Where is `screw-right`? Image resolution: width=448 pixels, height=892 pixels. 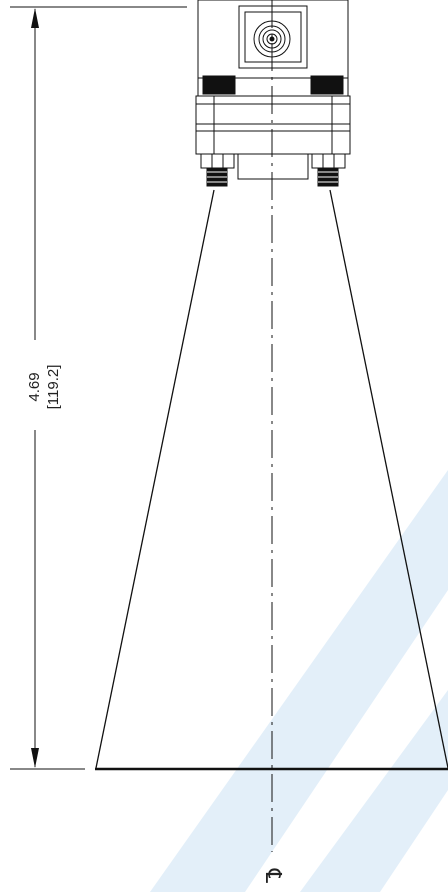 screw-right is located at coordinates (328, 170).